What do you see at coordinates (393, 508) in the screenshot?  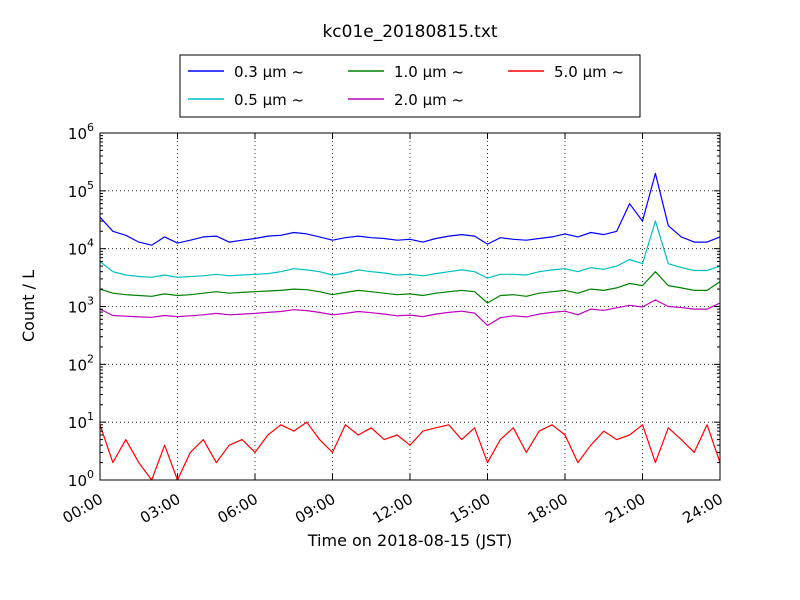 I see `x-tick-label: 12:00` at bounding box center [393, 508].